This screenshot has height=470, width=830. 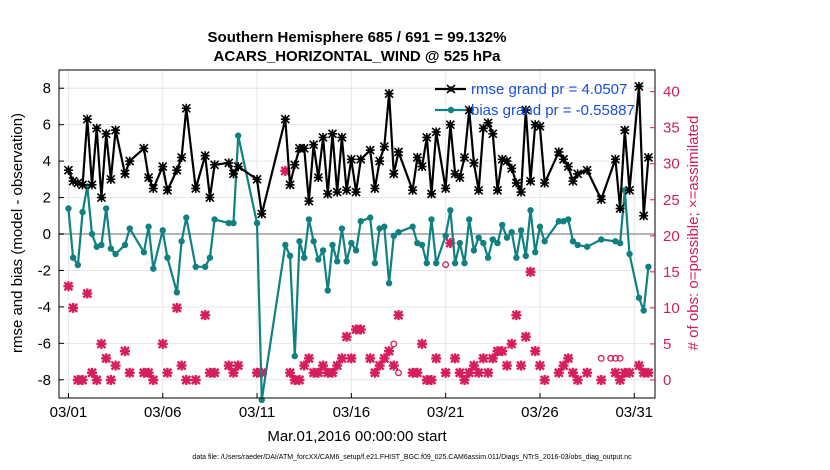 I want to click on bias-legend-marker, so click(x=451, y=110).